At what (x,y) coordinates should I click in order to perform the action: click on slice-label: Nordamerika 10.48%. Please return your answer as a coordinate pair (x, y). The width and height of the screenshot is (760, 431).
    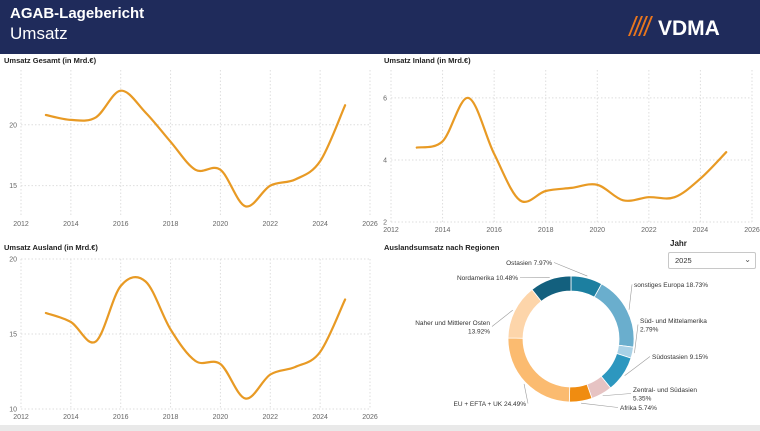
    Looking at the image, I should click on (487, 278).